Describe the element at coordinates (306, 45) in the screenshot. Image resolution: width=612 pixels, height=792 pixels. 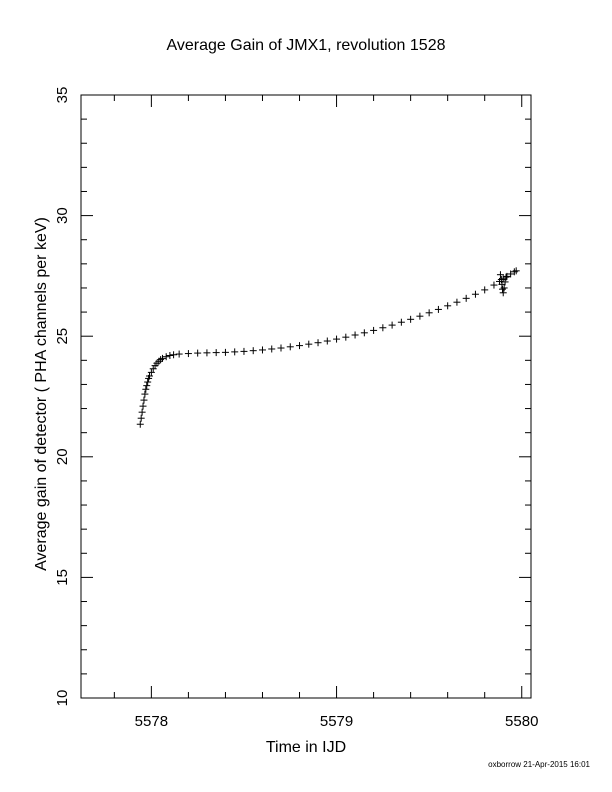
I see `chart-title: Average Gain of JMX1, revolution 1528` at that location.